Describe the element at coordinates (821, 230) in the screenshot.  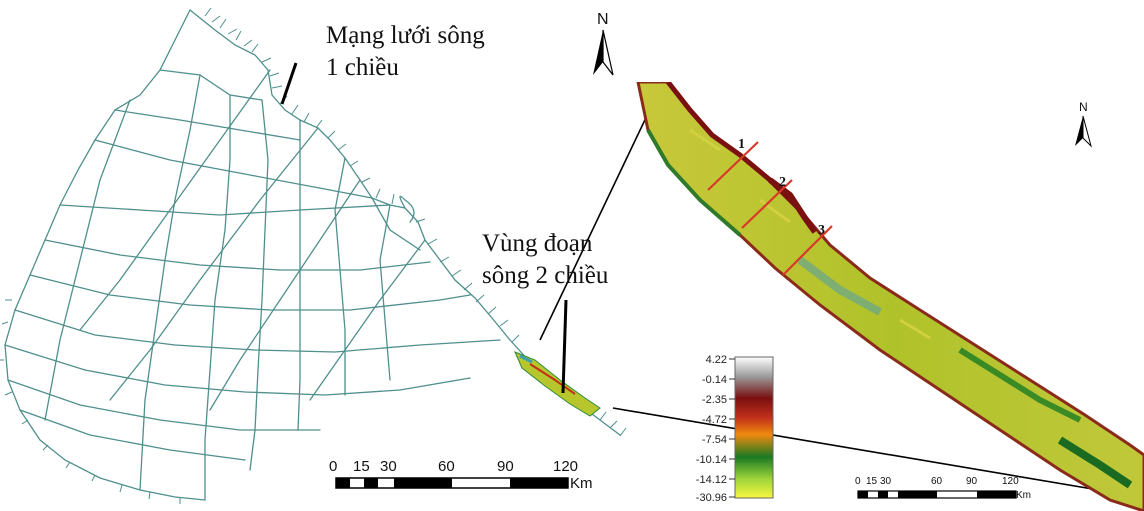
I see `cross-section-label-3: 3` at that location.